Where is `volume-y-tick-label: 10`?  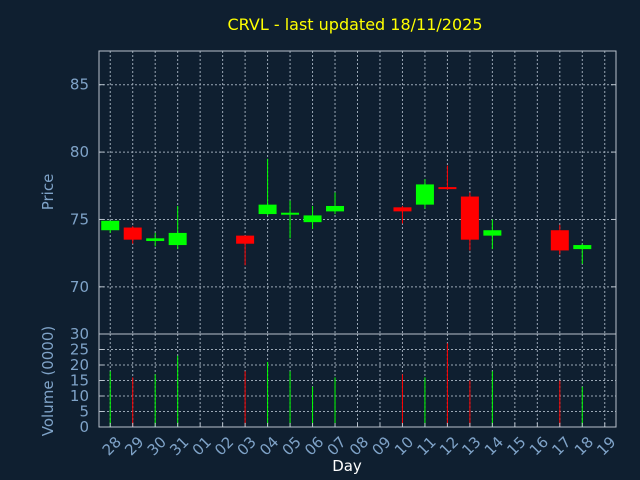 volume-y-tick-label: 10 is located at coordinates (79, 396).